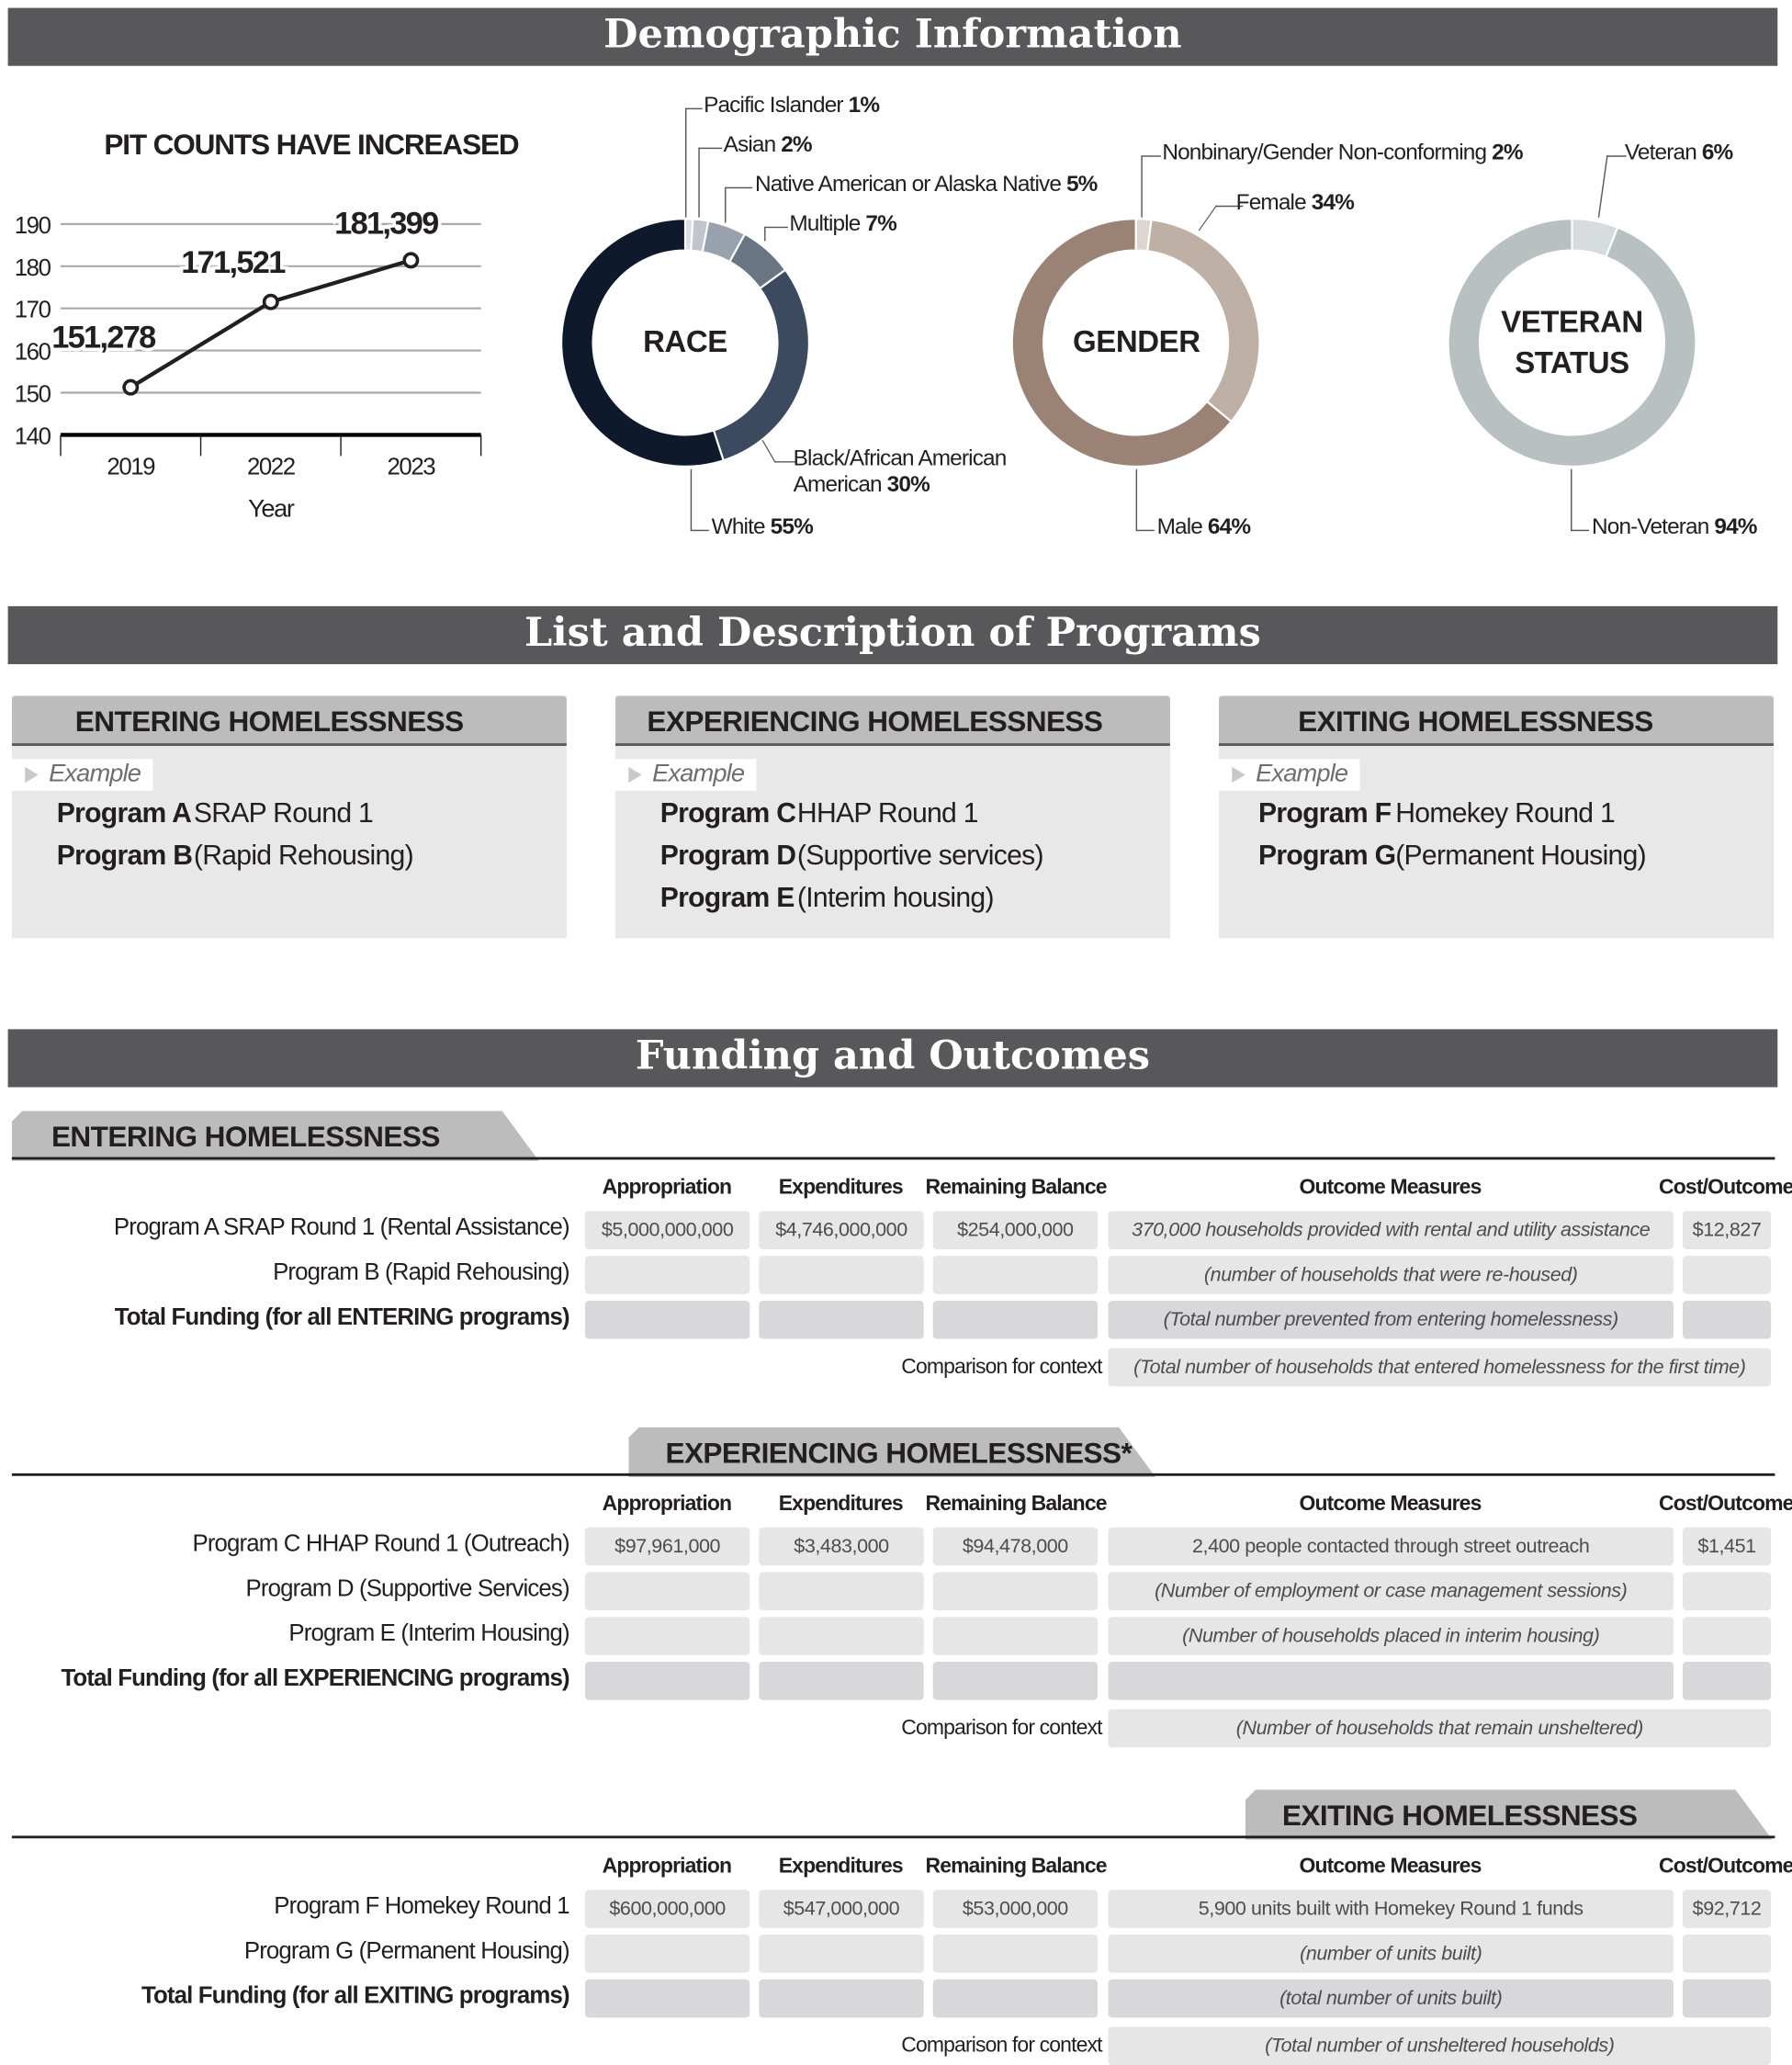  What do you see at coordinates (667, 1230) in the screenshot?
I see `appropriation-cell: $5,000,000,000` at bounding box center [667, 1230].